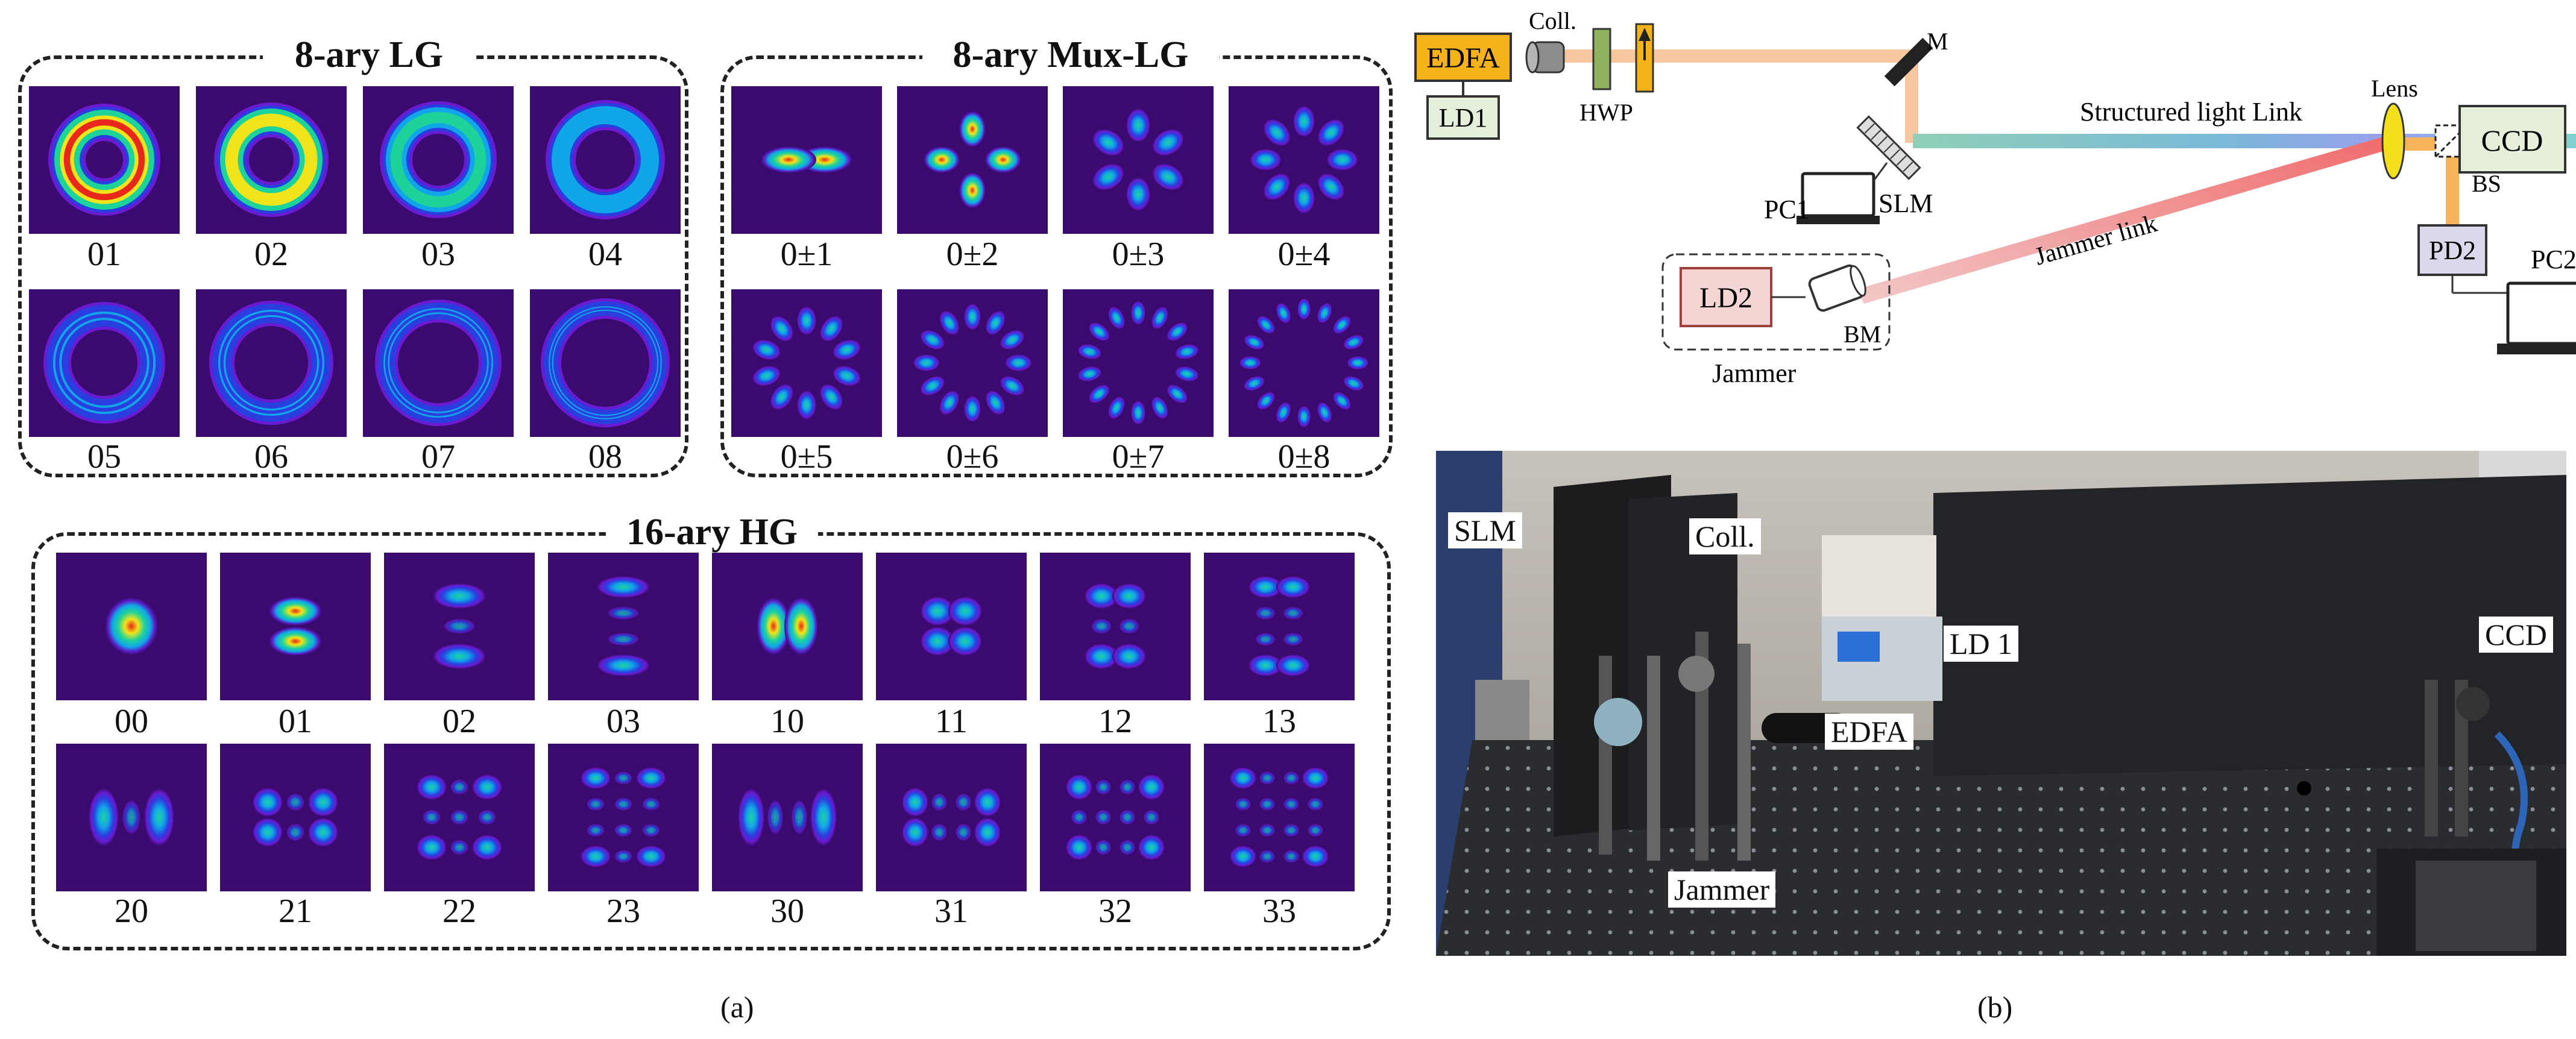  I want to click on lg-mode-label: 04, so click(605, 254).